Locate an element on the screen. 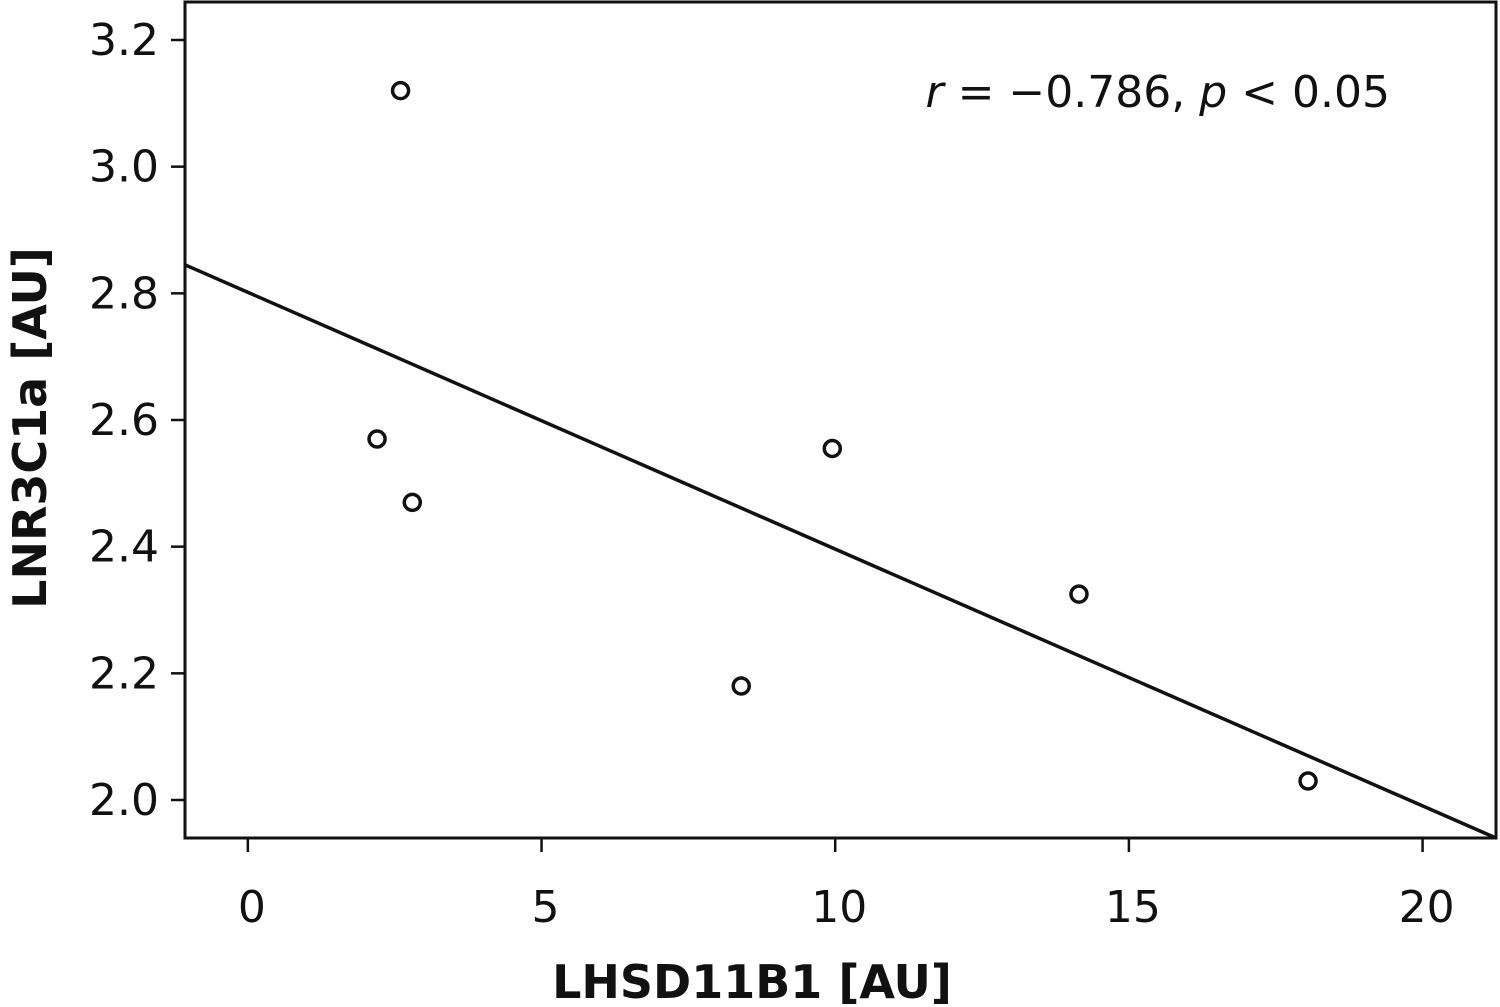  y-tick-label: 3.0 is located at coordinates (124, 167).